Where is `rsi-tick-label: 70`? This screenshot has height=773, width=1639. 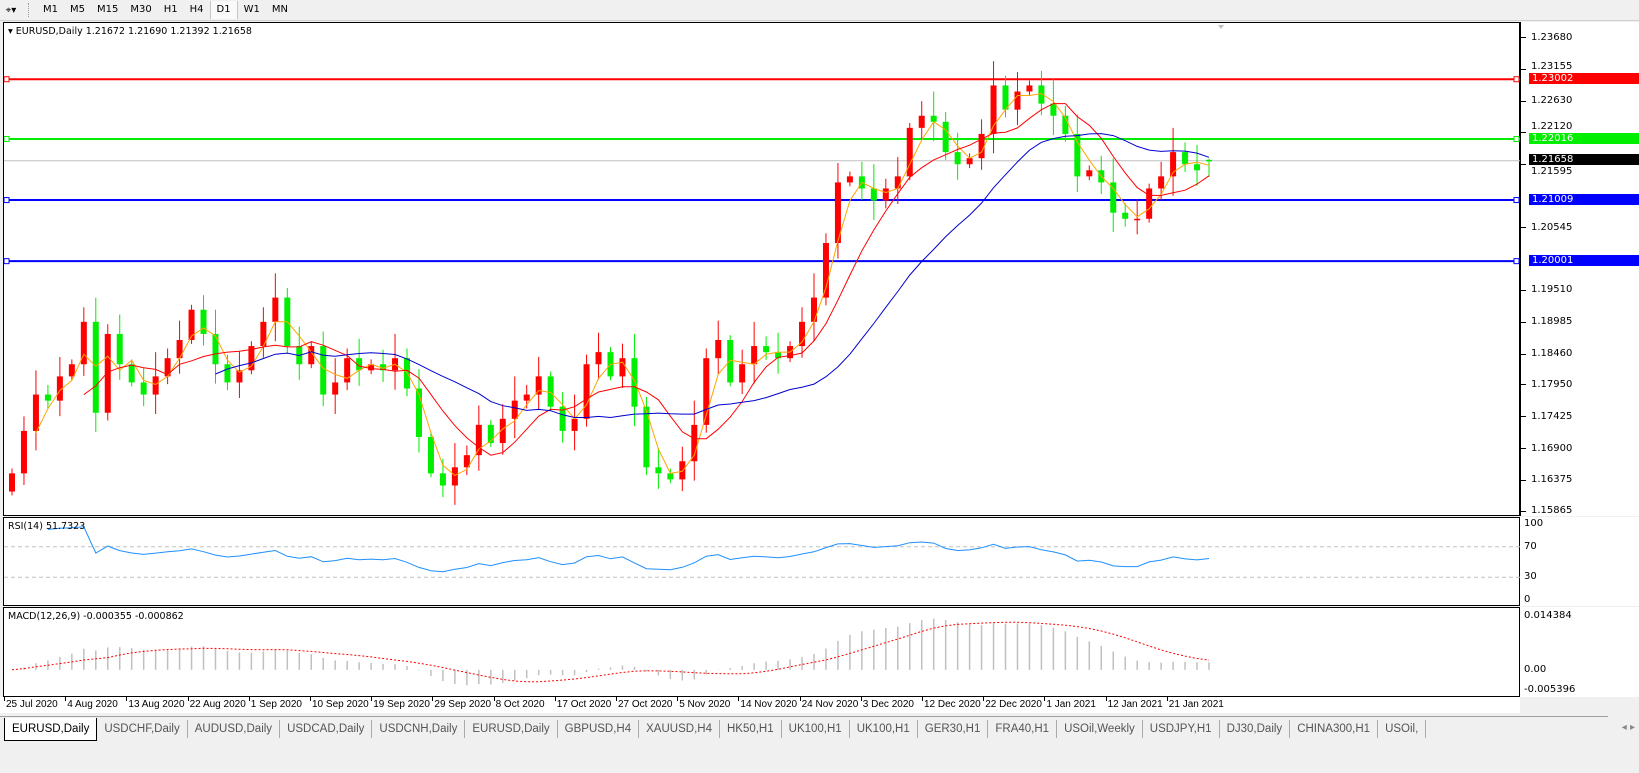 rsi-tick-label: 70 is located at coordinates (1530, 546).